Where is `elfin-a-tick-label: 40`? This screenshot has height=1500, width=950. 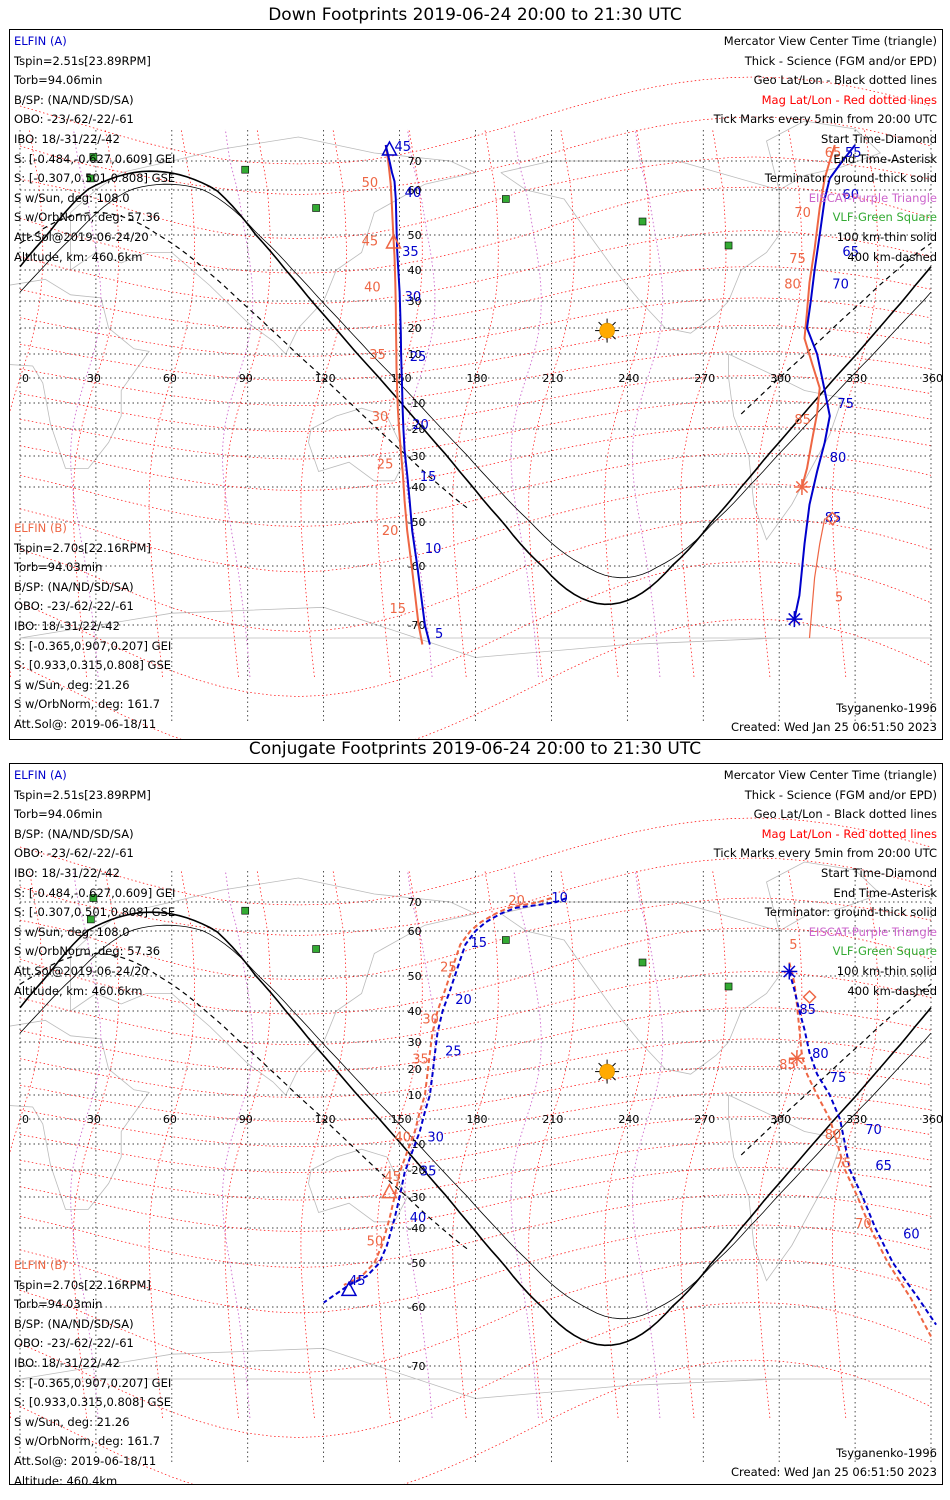
elfin-a-tick-label: 40 is located at coordinates (418, 1218).